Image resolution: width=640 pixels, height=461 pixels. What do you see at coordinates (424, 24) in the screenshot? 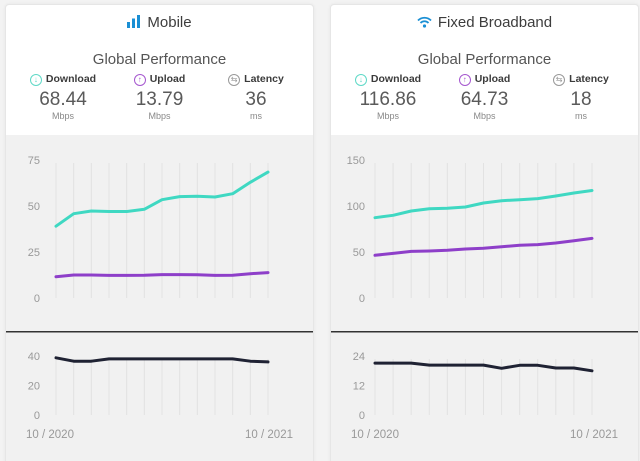
I see `wifi-icon` at bounding box center [424, 24].